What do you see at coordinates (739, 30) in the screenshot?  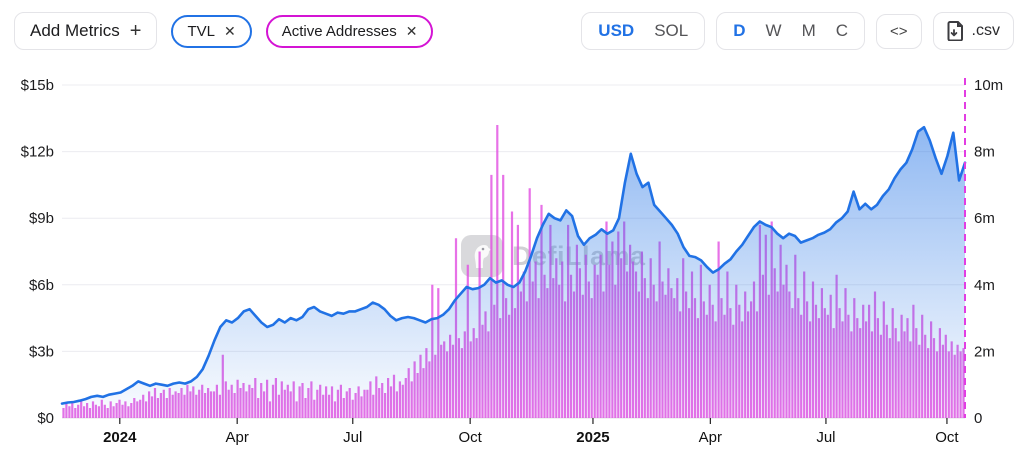 I see `interval-option-d: D` at bounding box center [739, 30].